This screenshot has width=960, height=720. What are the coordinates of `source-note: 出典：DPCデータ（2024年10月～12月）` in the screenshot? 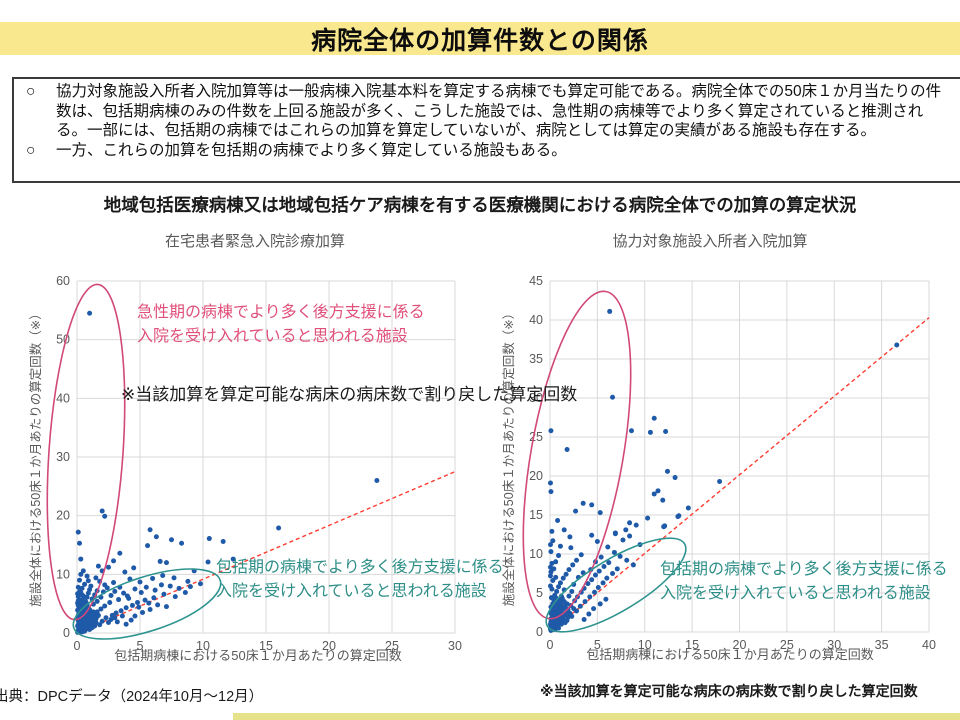 It's located at (132, 697).